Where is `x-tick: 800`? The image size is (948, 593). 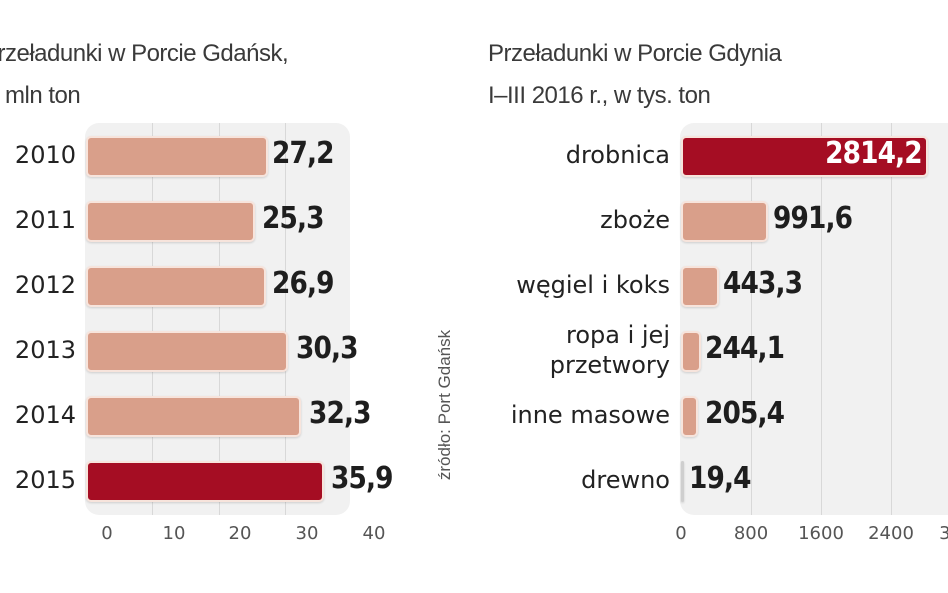
x-tick: 800 is located at coordinates (751, 533).